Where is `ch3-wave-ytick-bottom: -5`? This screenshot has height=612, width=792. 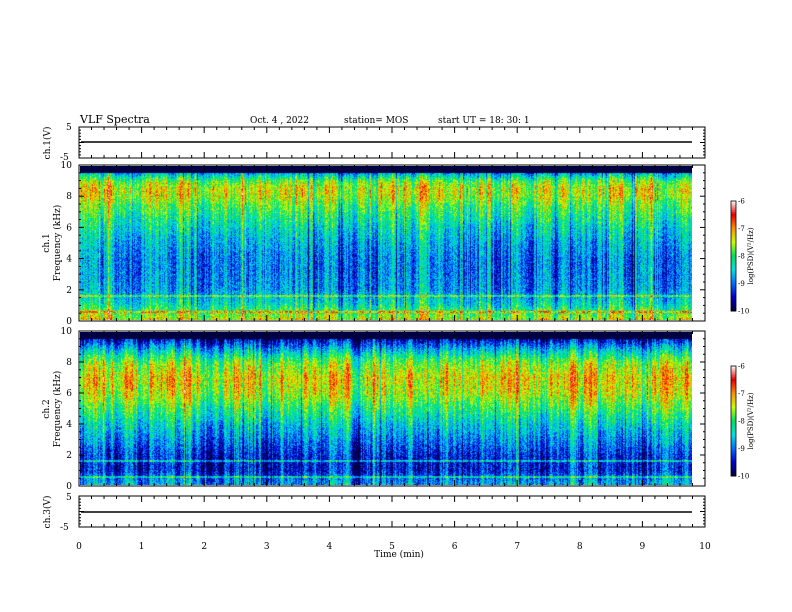 ch3-wave-ytick-bottom: -5 is located at coordinates (64, 528).